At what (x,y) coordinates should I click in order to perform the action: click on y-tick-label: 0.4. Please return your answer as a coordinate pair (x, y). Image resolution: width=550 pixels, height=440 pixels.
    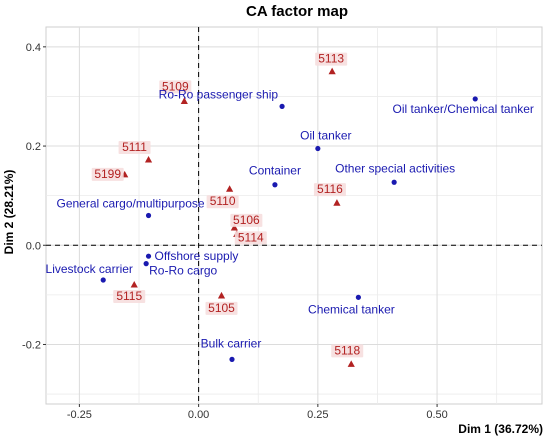
    Looking at the image, I should click on (33, 48).